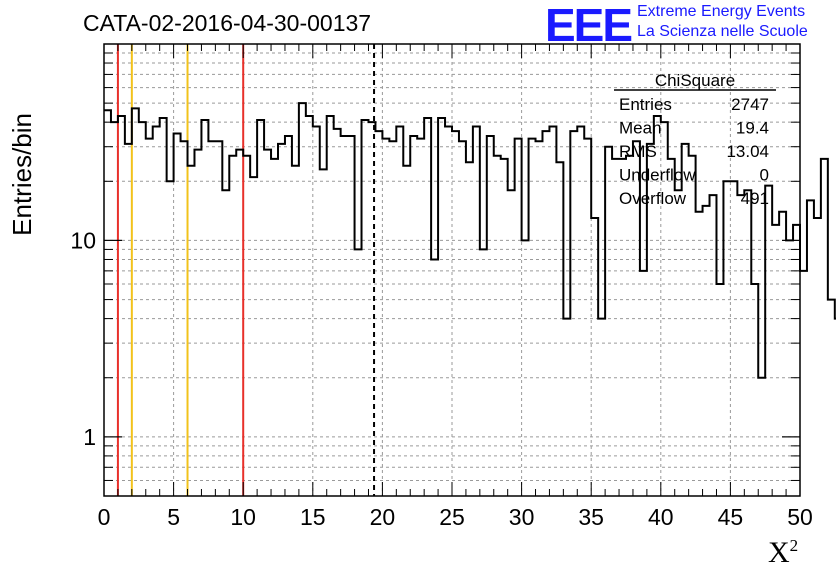 The width and height of the screenshot is (836, 572). Describe the element at coordinates (383, 517) in the screenshot. I see `x-tick-label: 20` at that location.